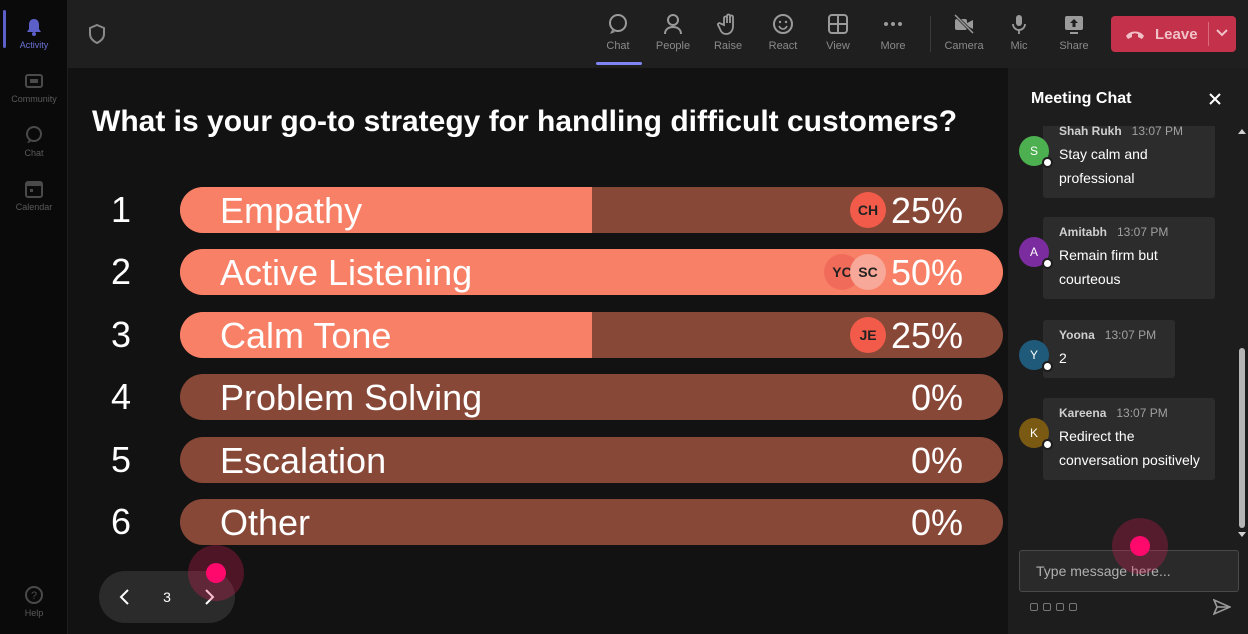  I want to click on gif-icon, so click(1073, 607).